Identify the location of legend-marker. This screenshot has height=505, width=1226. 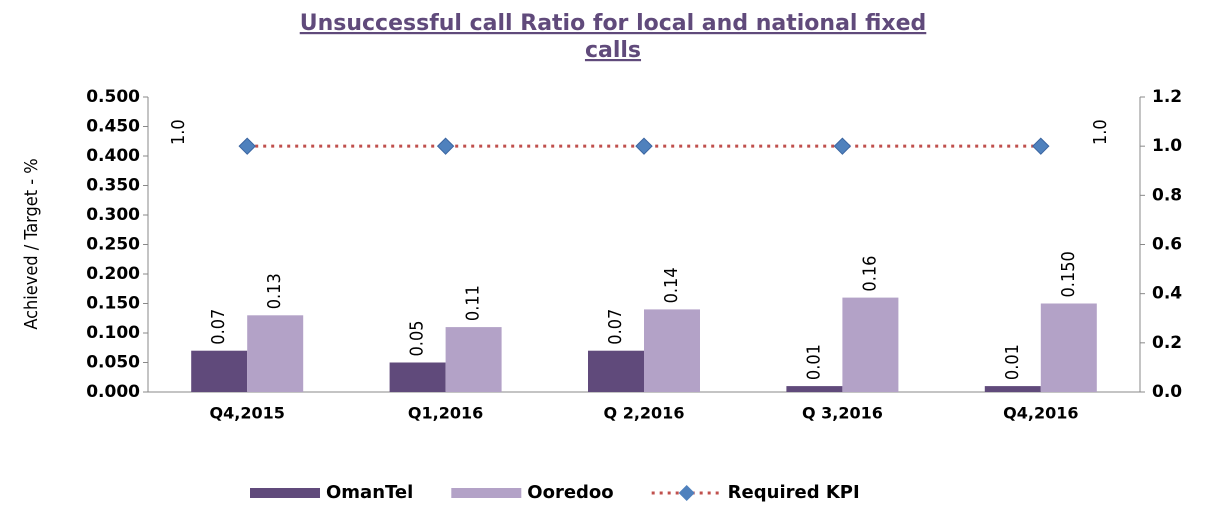
(686, 493).